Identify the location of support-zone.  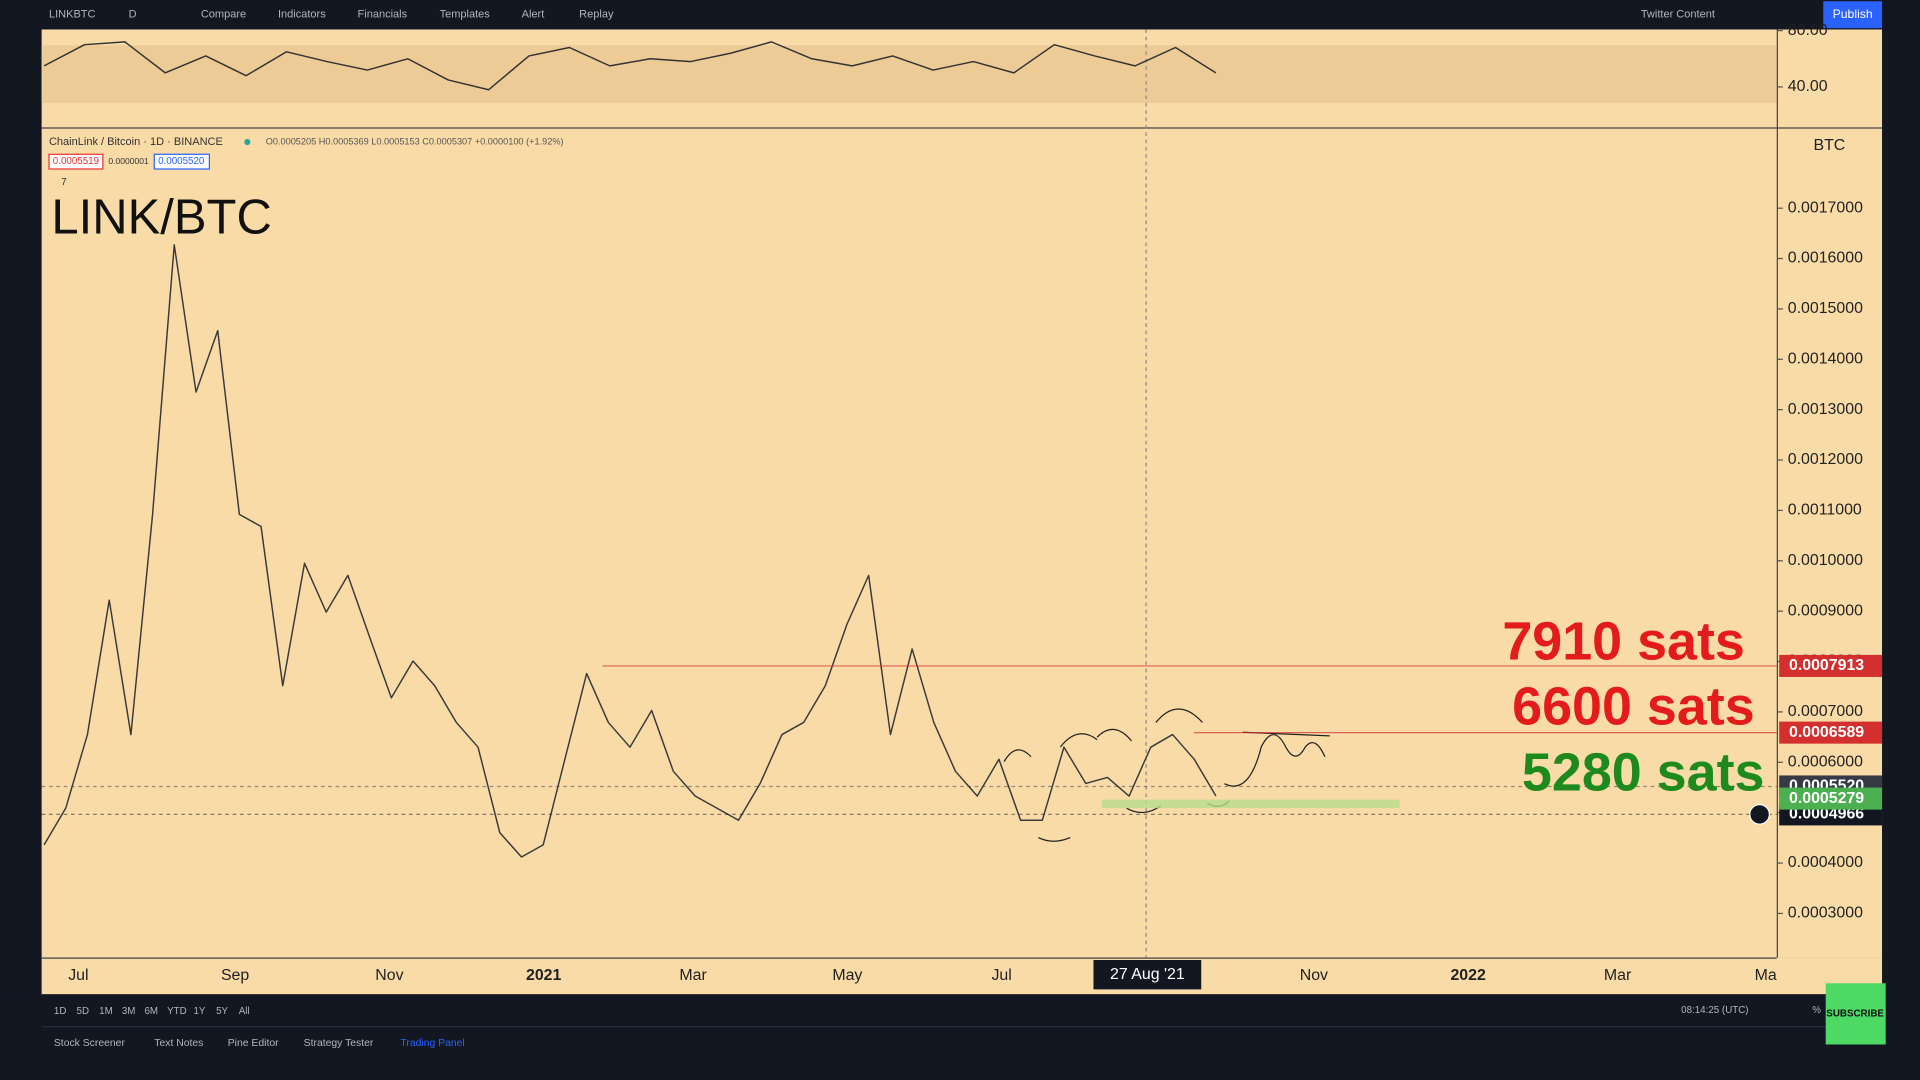
(1251, 804).